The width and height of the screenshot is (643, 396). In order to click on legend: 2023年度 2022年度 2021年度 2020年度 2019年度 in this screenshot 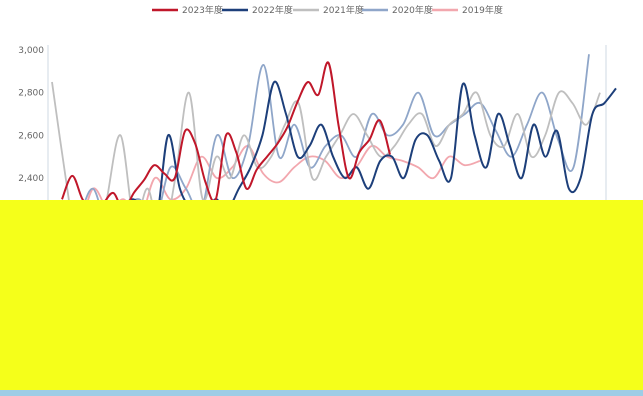, I will do `click(327, 10)`.